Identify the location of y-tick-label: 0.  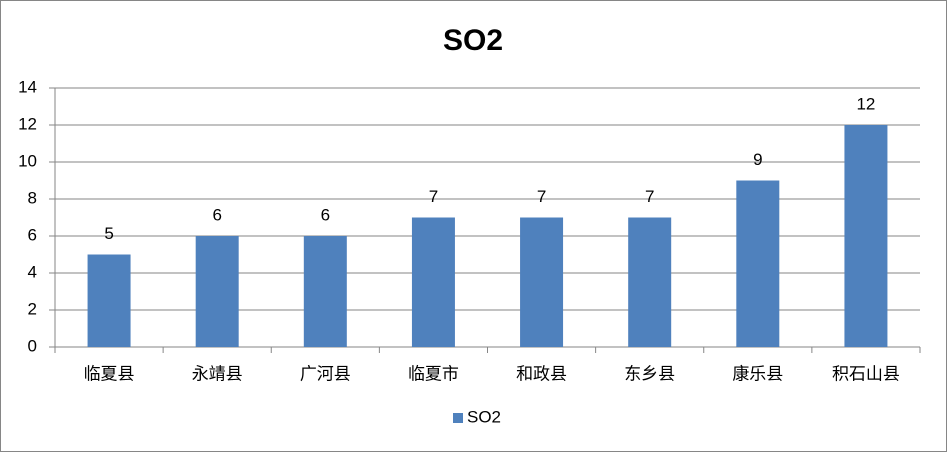
(32, 345).